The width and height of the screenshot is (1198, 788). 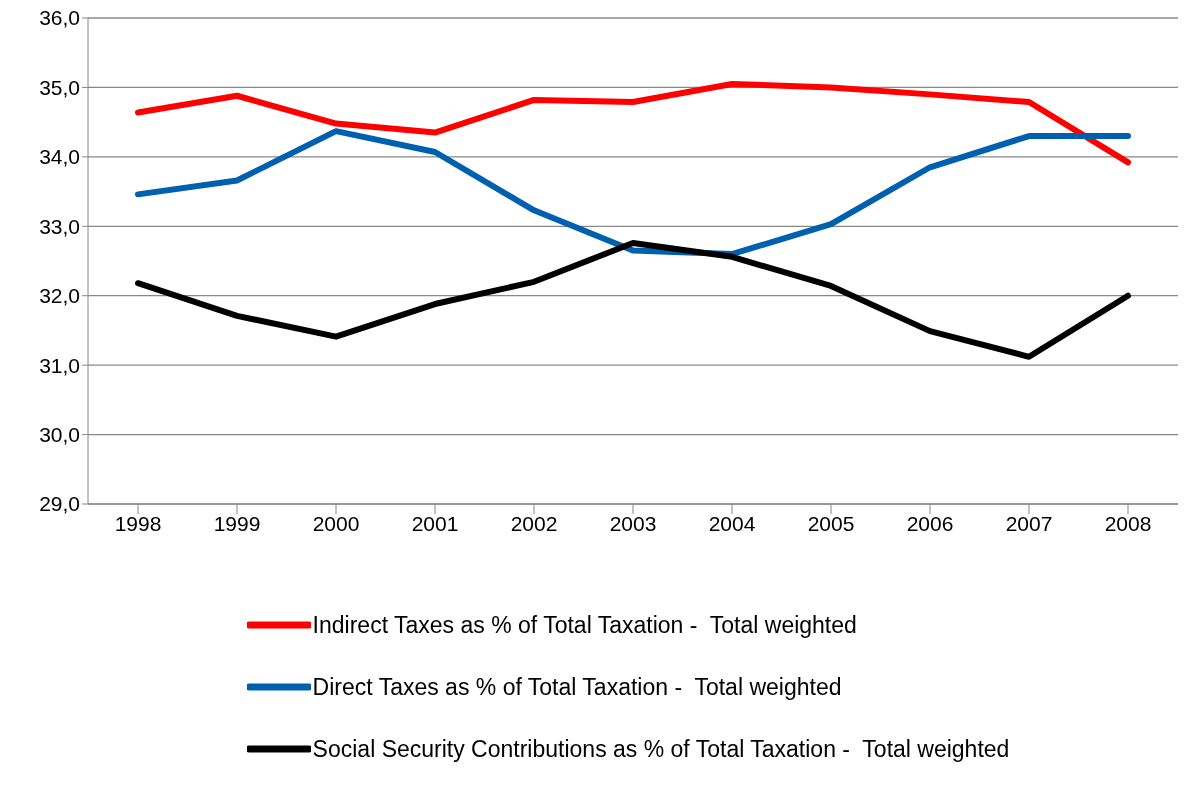 What do you see at coordinates (138, 523) in the screenshot?
I see `x-tick-label: 1998` at bounding box center [138, 523].